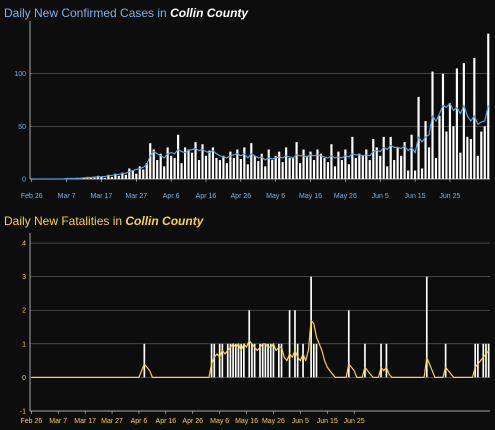 This screenshot has width=495, height=430. I want to click on y-tick-label: 100, so click(20, 74).